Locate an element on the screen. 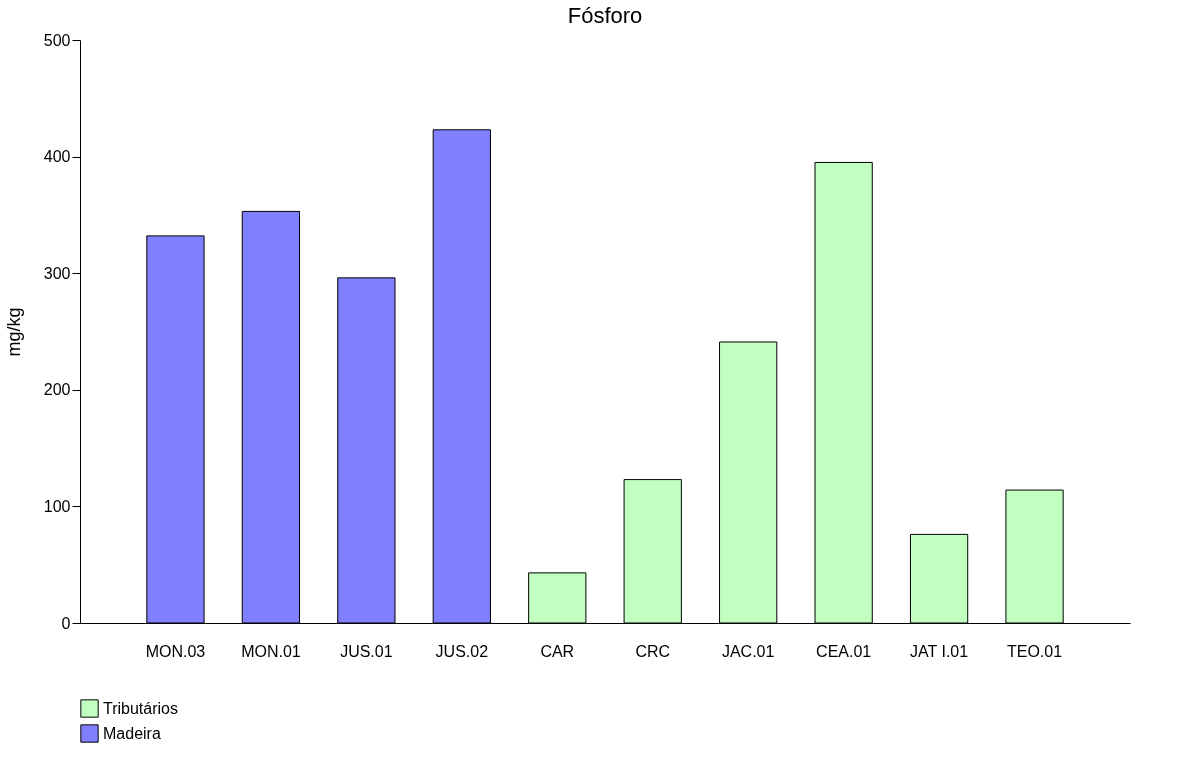 This screenshot has height=783, width=1179. x-tick-label: JAT I.01 is located at coordinates (939, 651).